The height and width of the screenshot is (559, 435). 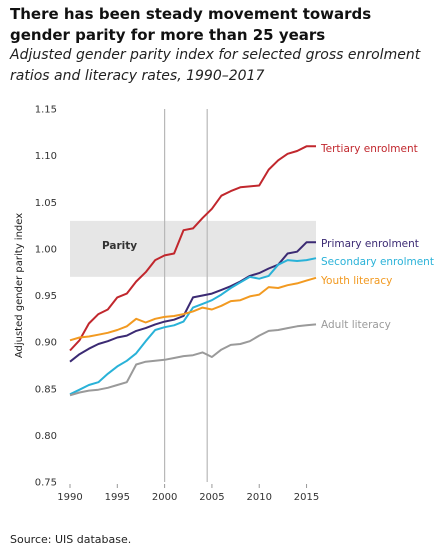 I want to click on series-line-adult-literacy, so click(x=193, y=360).